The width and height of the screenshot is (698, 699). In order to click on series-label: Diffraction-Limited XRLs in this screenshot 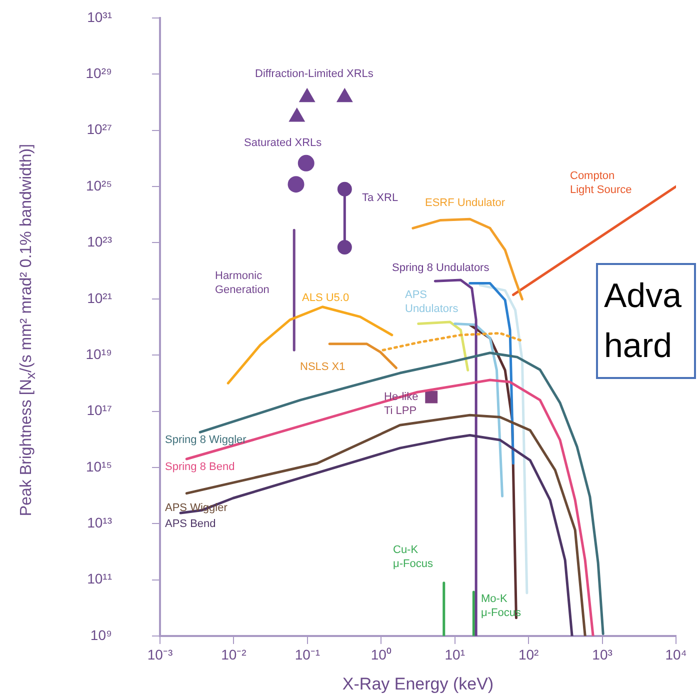, I will do `click(314, 74)`.